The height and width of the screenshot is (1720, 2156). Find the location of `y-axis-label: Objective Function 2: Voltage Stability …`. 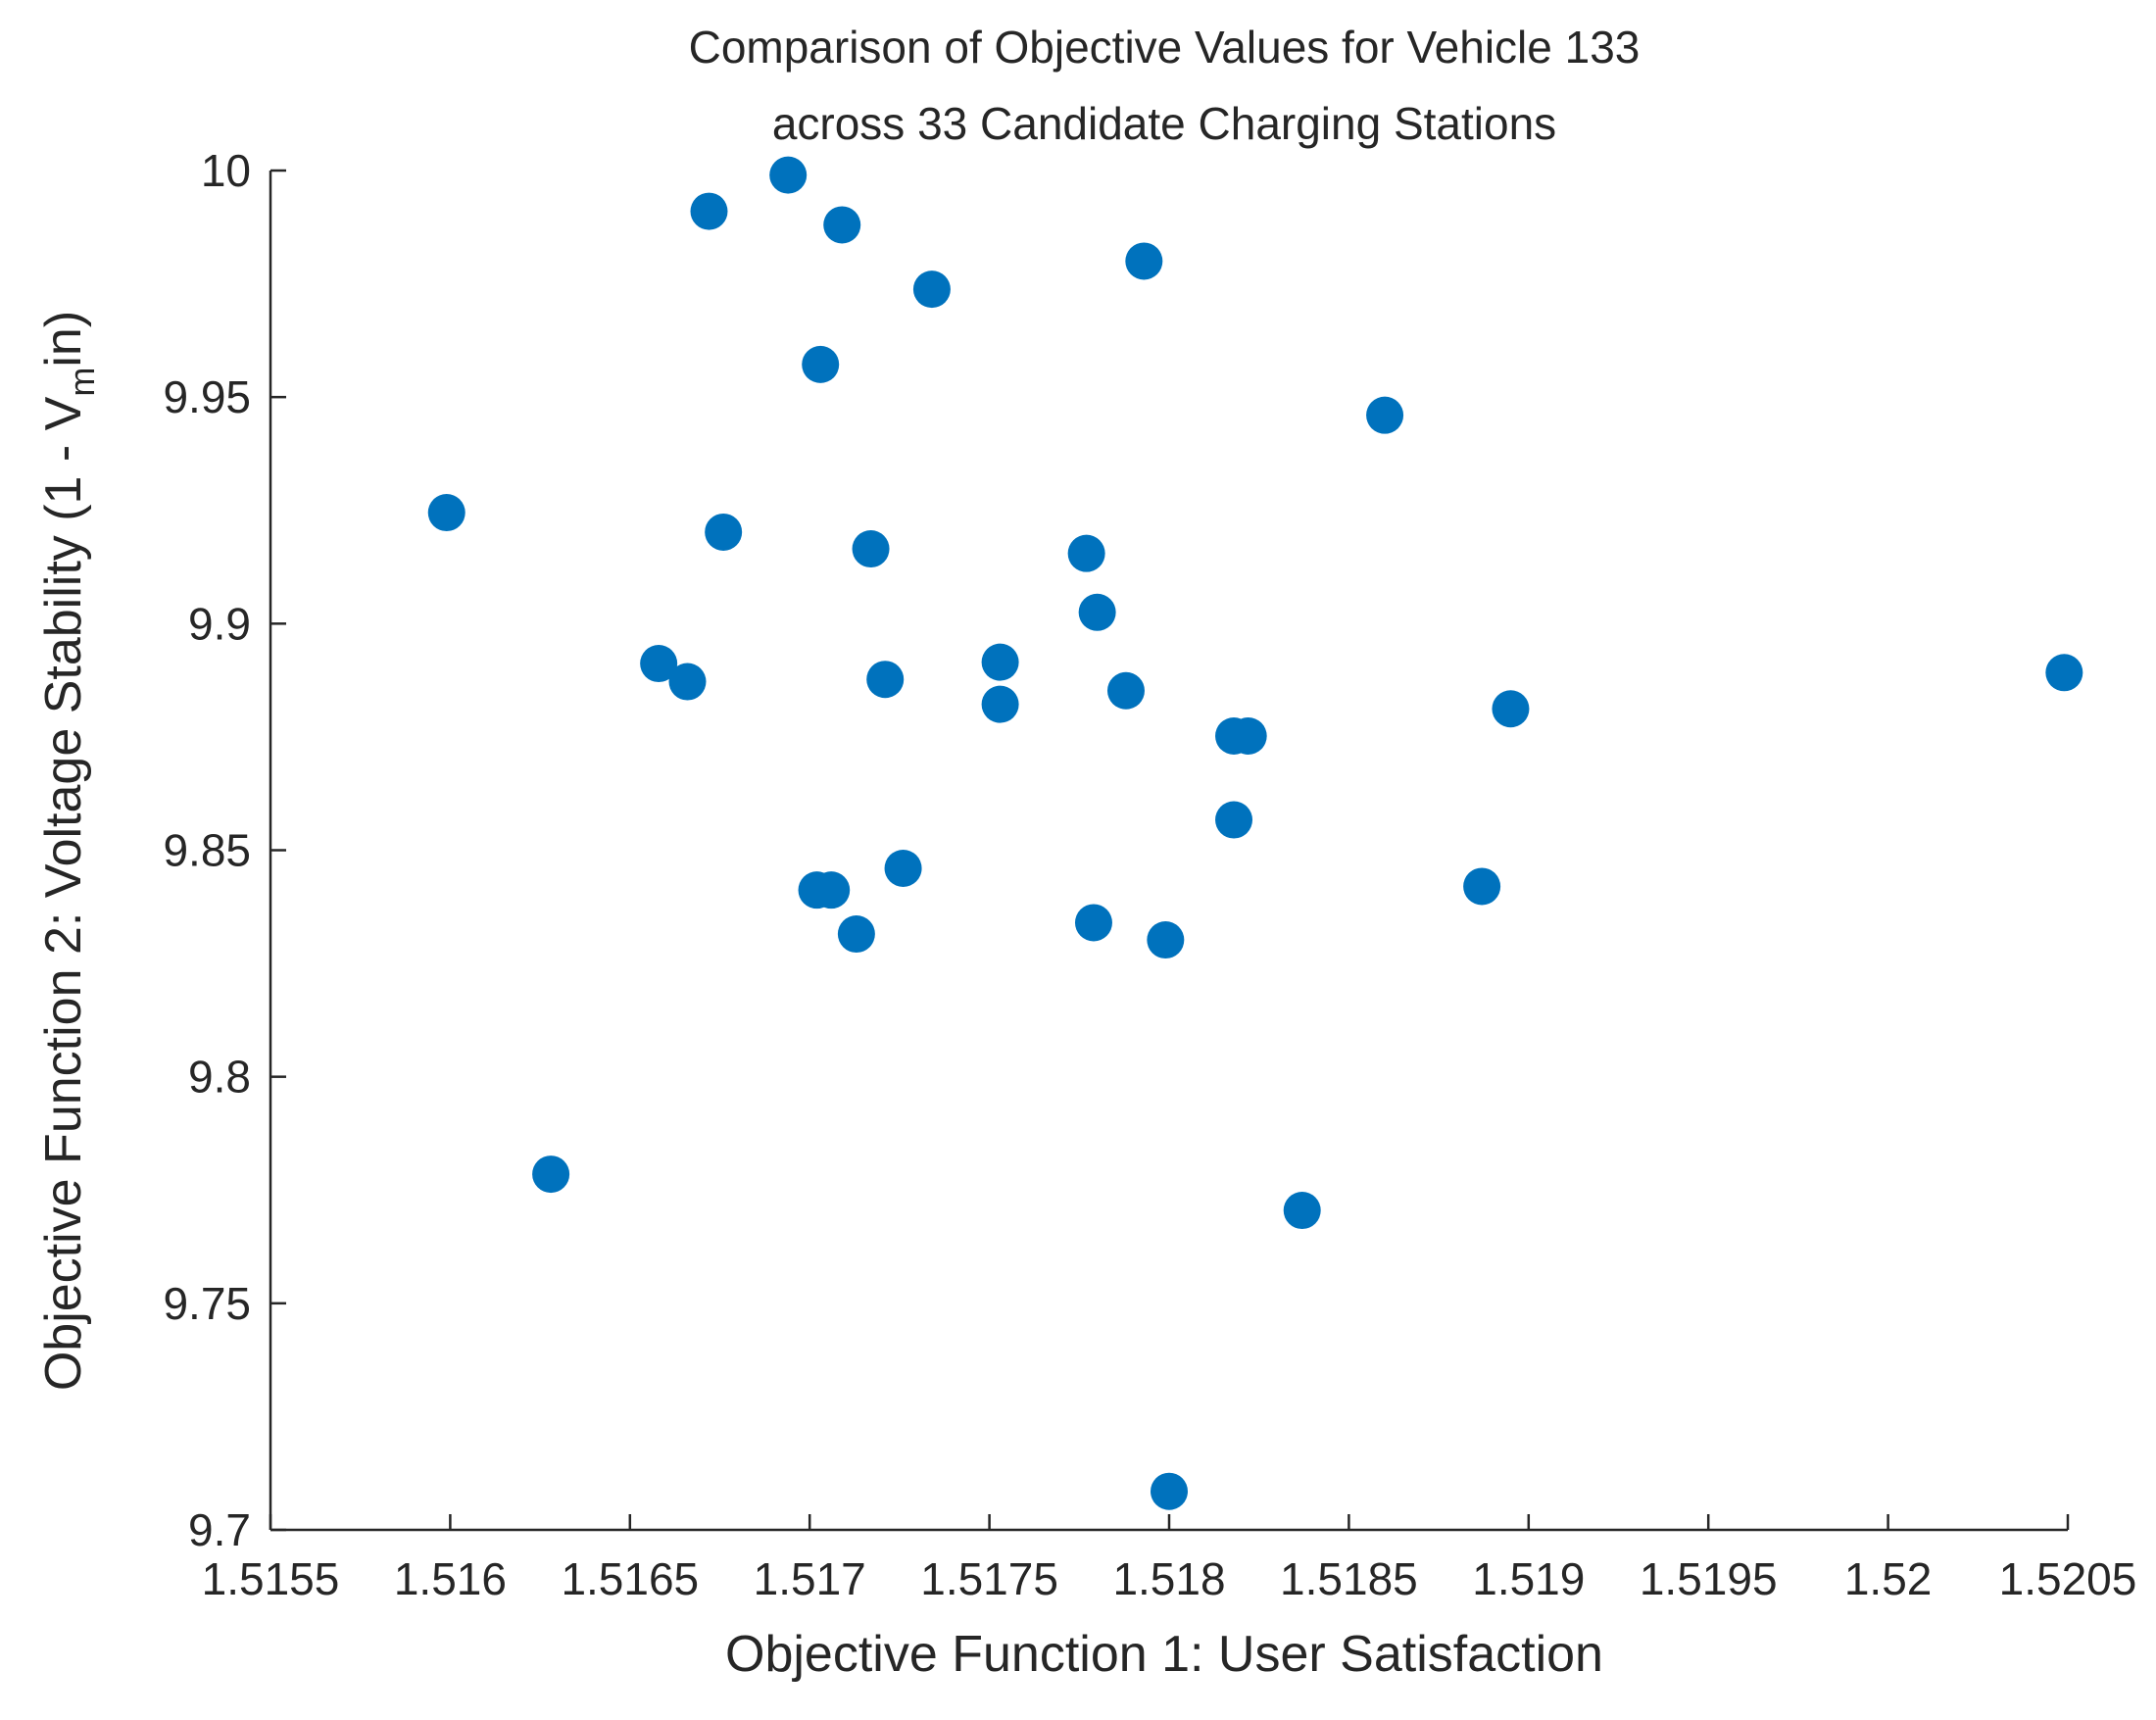

y-axis-label: Objective Function 2: Voltage Stability … is located at coordinates (68, 851).